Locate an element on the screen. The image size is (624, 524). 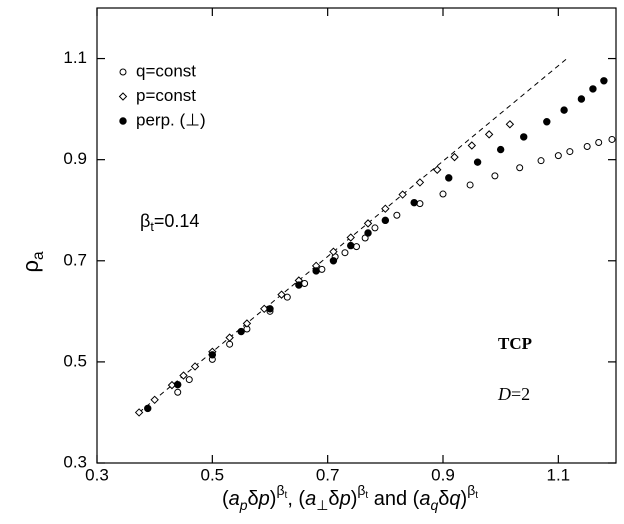
annotation: βt=0.14 is located at coordinates (169, 222).